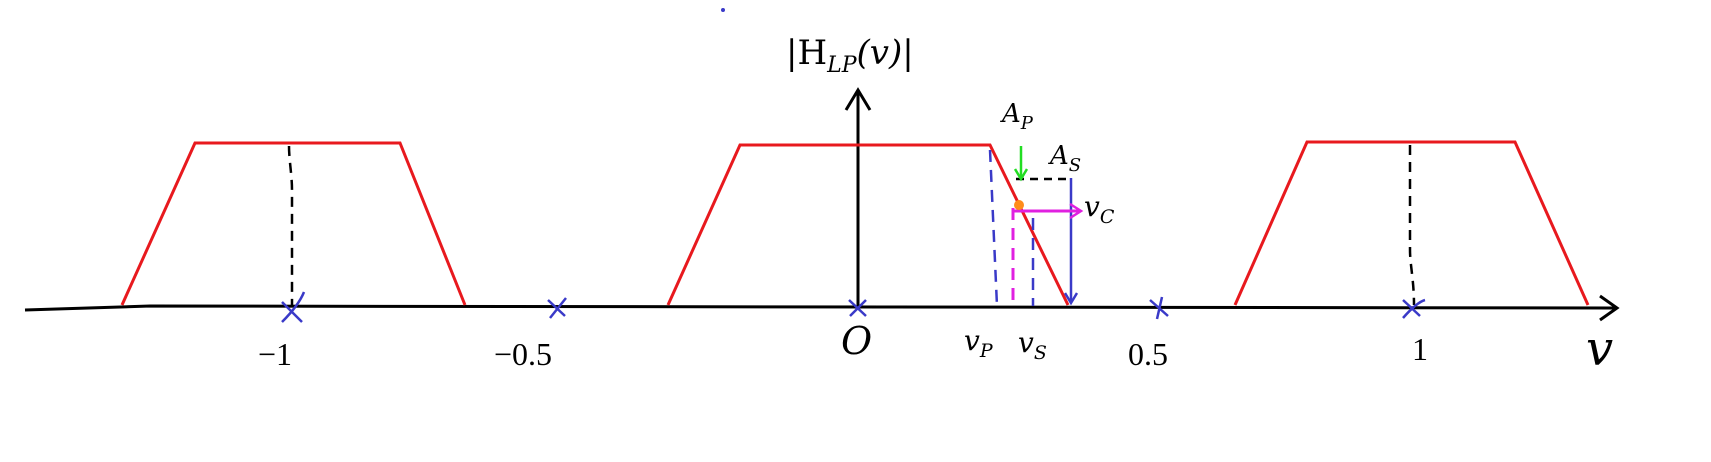 Image resolution: width=1711 pixels, height=462 pixels. Describe the element at coordinates (885, 53) in the screenshot. I see `y-axis-label-suffix: (v)|` at that location.